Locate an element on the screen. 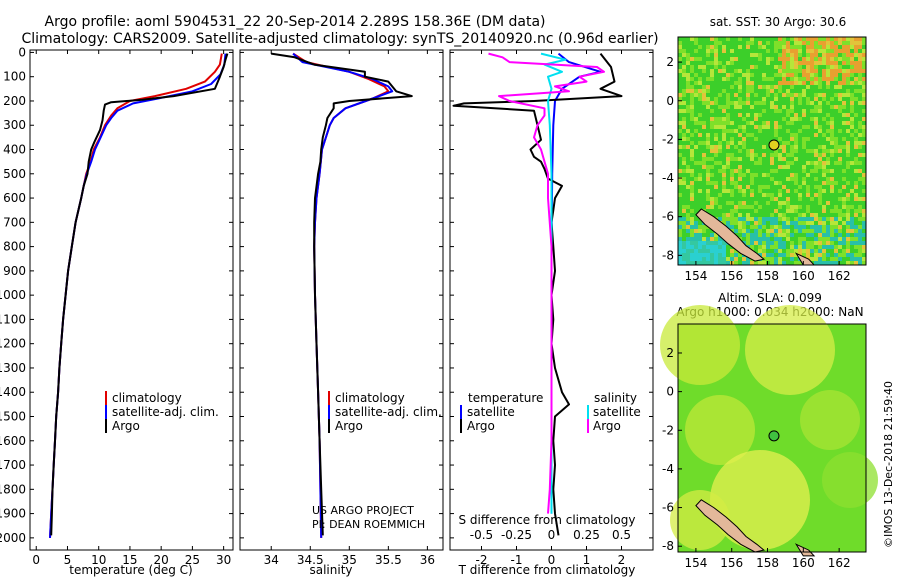  x-tick-label: 25 is located at coordinates (192, 560).